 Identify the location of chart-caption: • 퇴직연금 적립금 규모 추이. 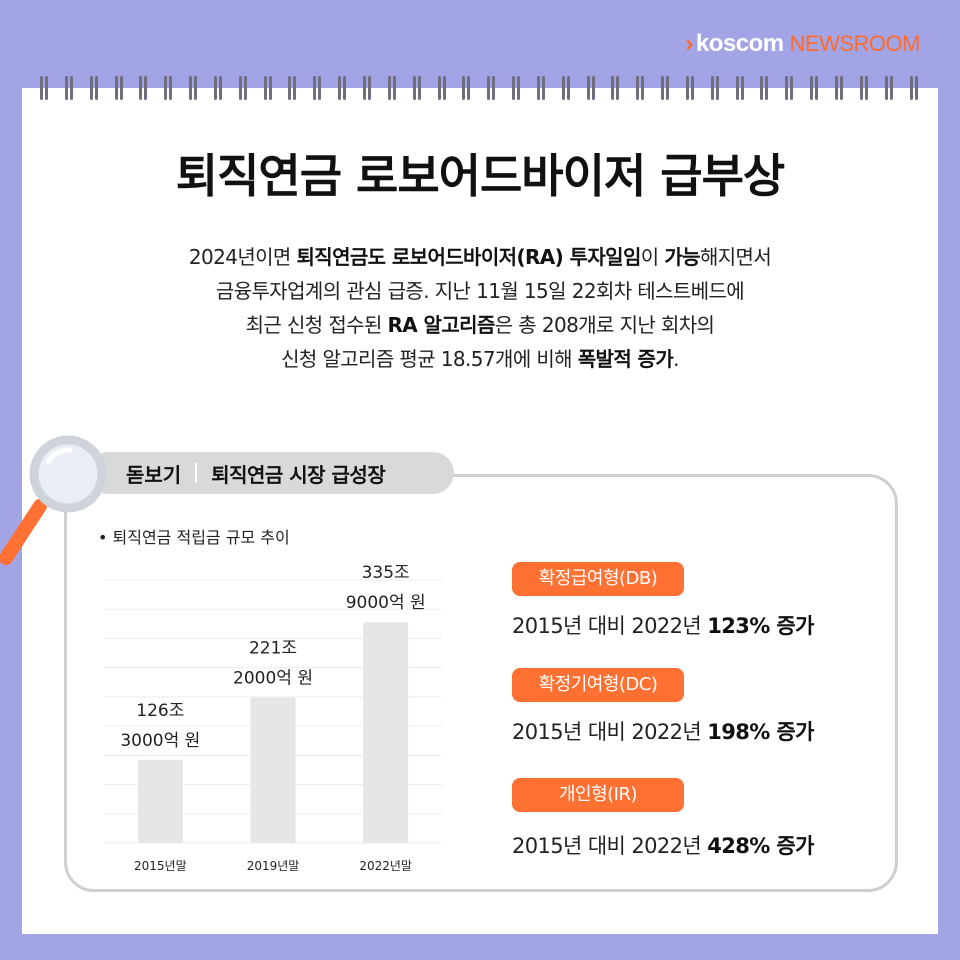
(194, 537).